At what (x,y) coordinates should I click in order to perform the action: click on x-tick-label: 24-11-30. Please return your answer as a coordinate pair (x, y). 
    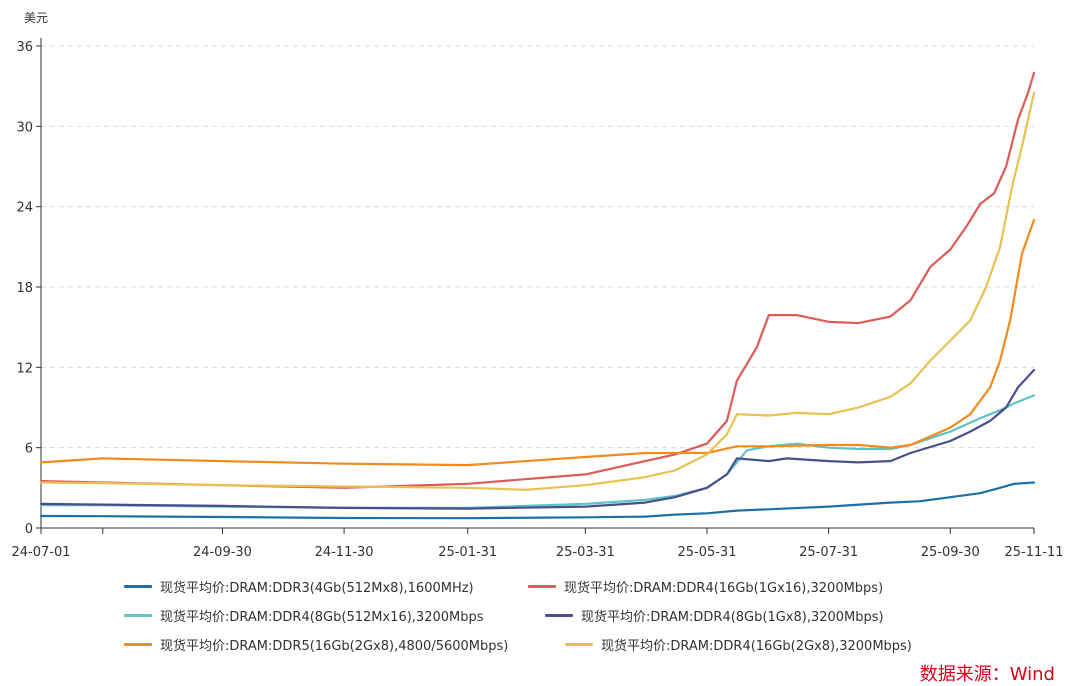
    Looking at the image, I should click on (344, 552).